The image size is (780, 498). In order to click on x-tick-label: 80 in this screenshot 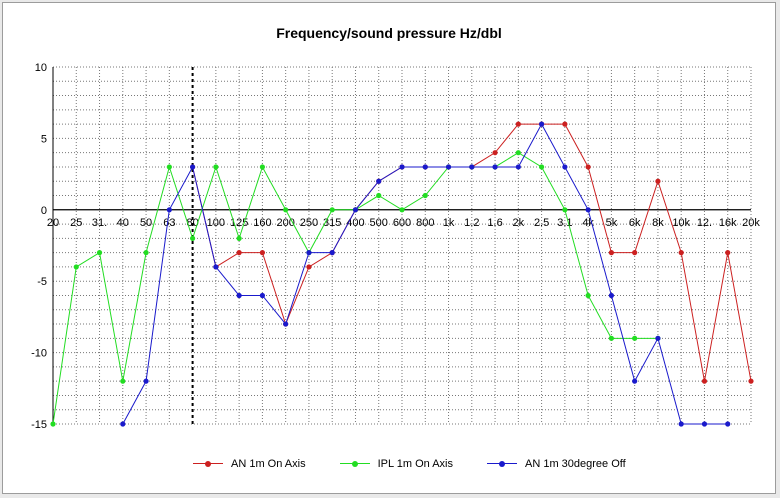, I will do `click(192, 223)`.